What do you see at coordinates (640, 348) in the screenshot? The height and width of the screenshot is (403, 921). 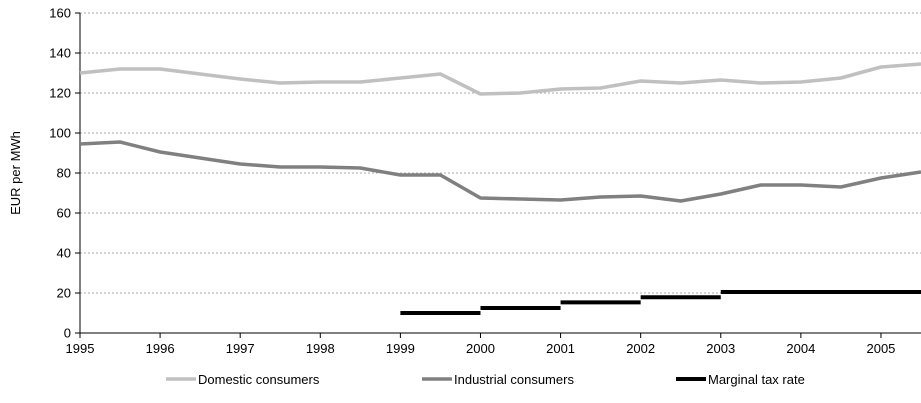 I see `x-tick-label: 2002` at bounding box center [640, 348].